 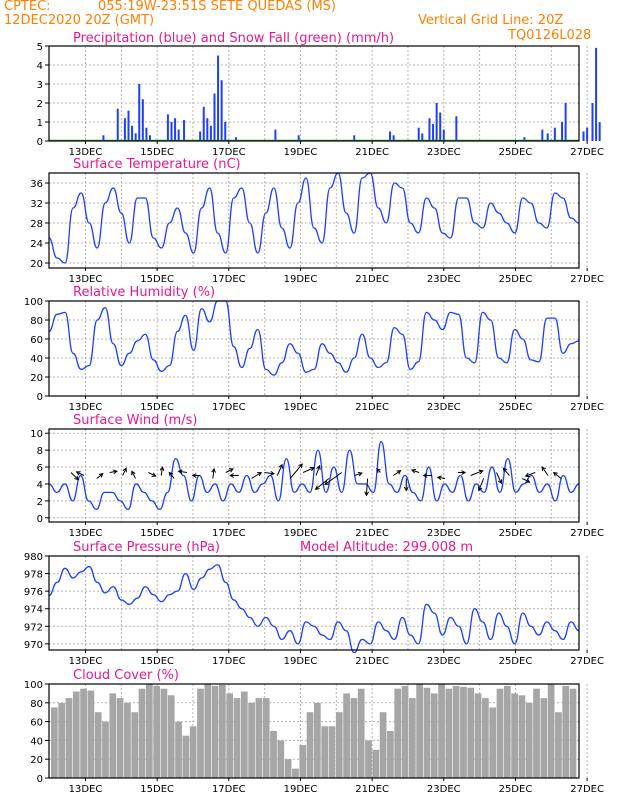 I want to click on source-label: CPTEC:, so click(x=27, y=7).